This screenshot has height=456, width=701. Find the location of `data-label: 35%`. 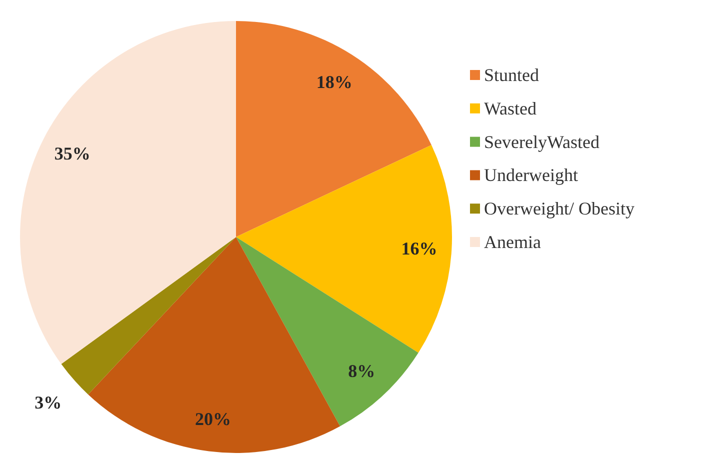

data-label: 35% is located at coordinates (72, 154).